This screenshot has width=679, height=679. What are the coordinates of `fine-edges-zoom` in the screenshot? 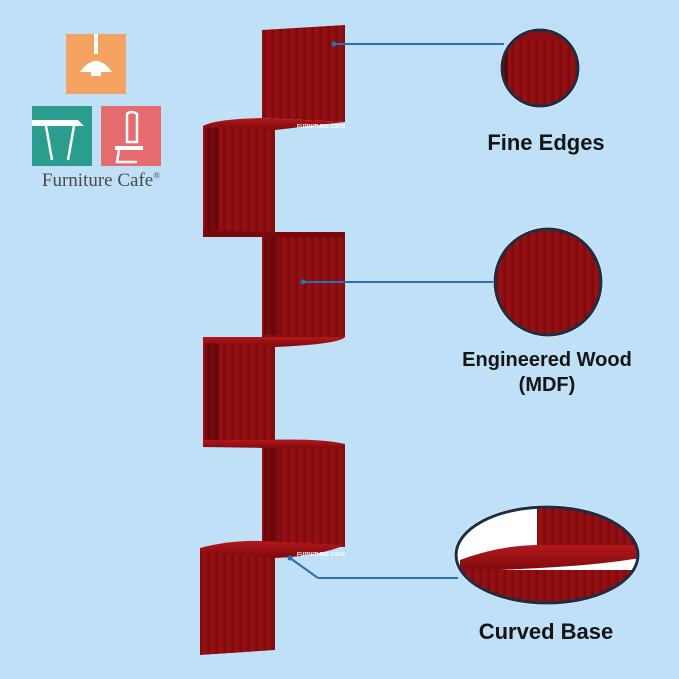 It's located at (540, 68).